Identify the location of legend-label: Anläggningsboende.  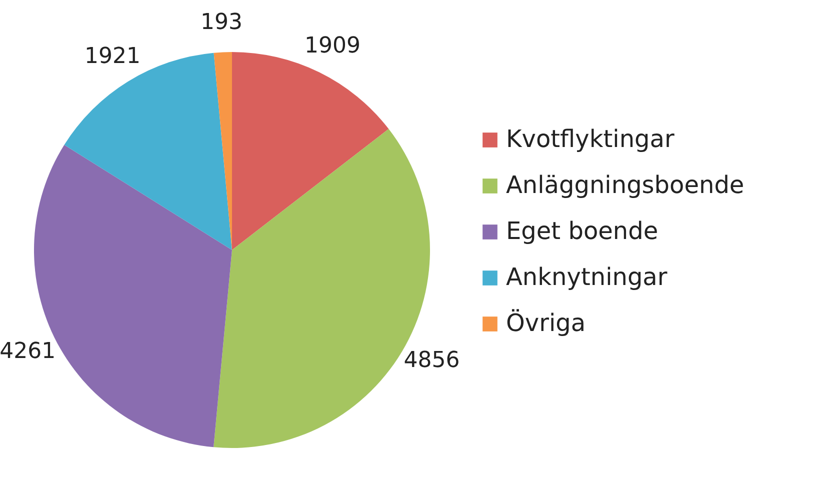
(625, 185).